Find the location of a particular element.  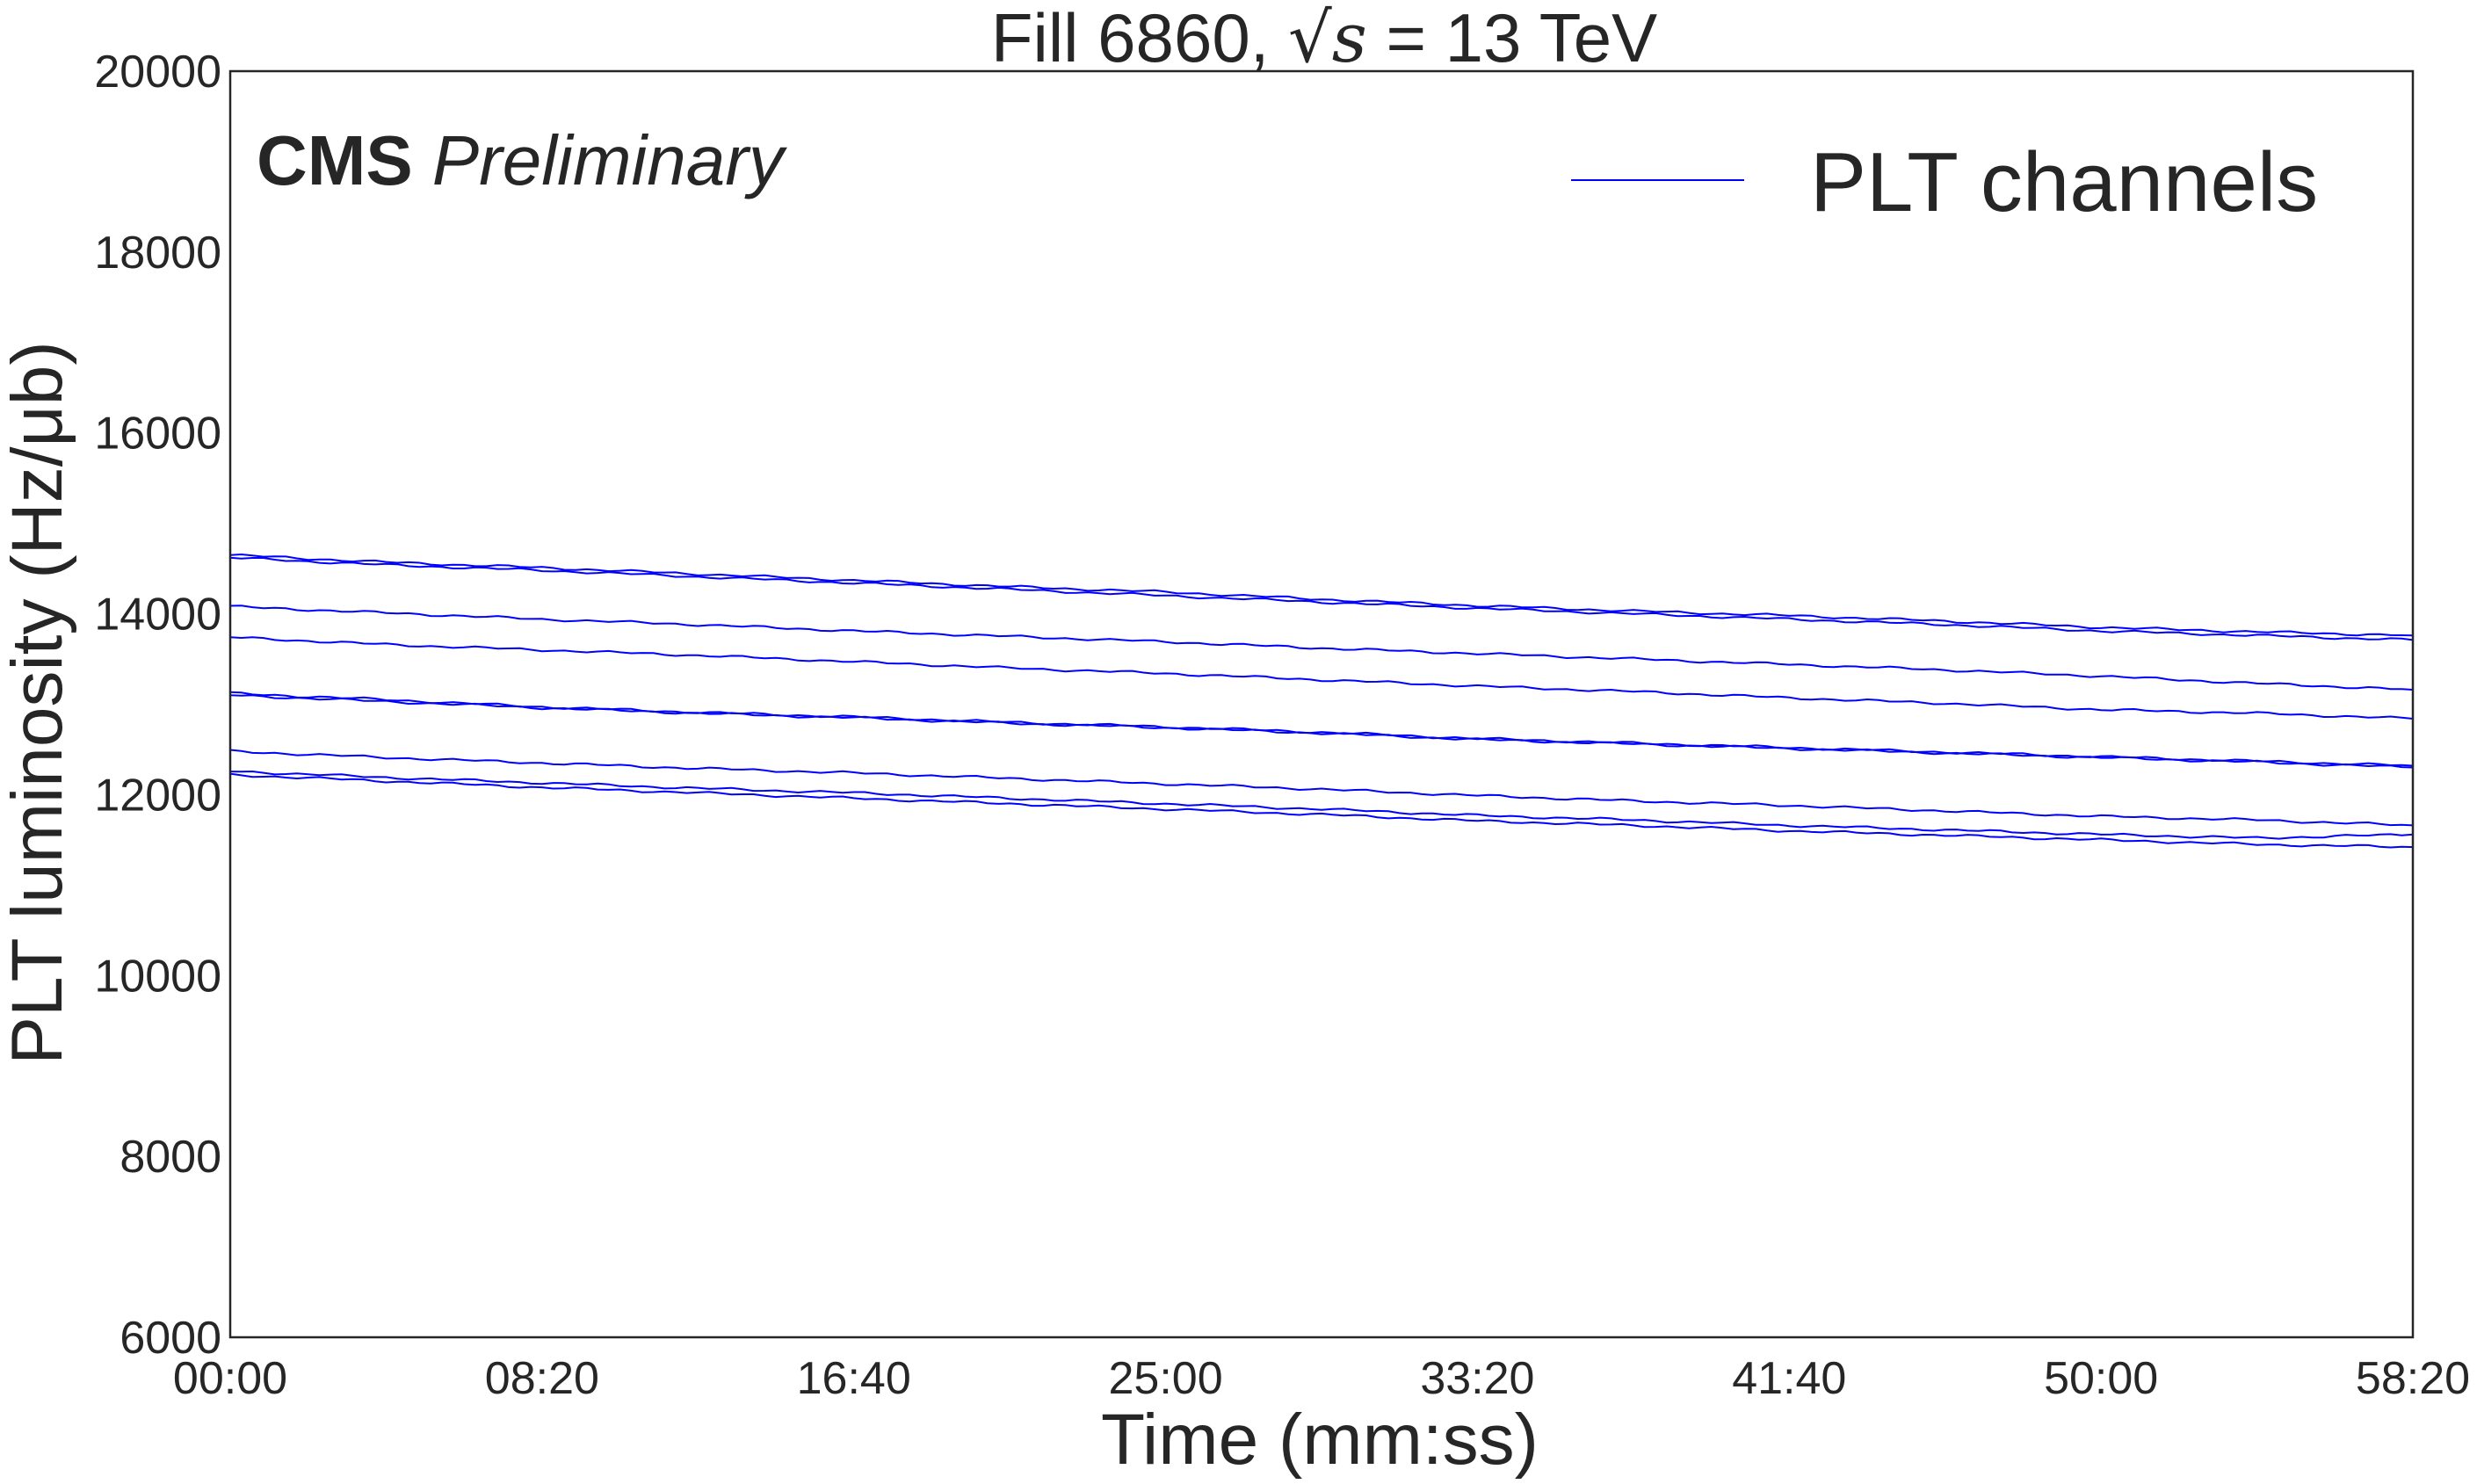

experiment-label: CMS Preliminary is located at coordinates (523, 160).